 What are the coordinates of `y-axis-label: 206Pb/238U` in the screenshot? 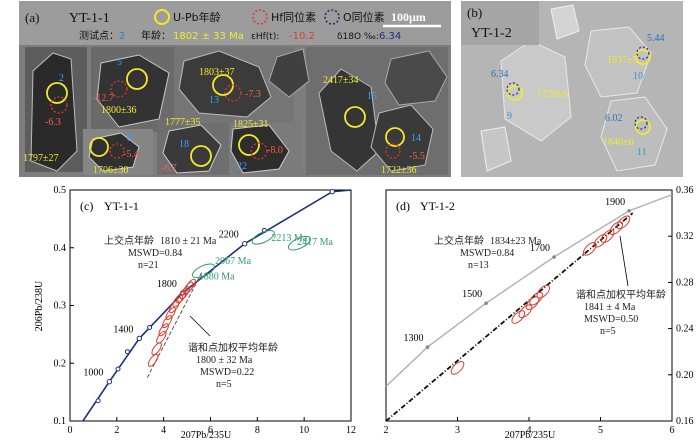 It's located at (39, 305).